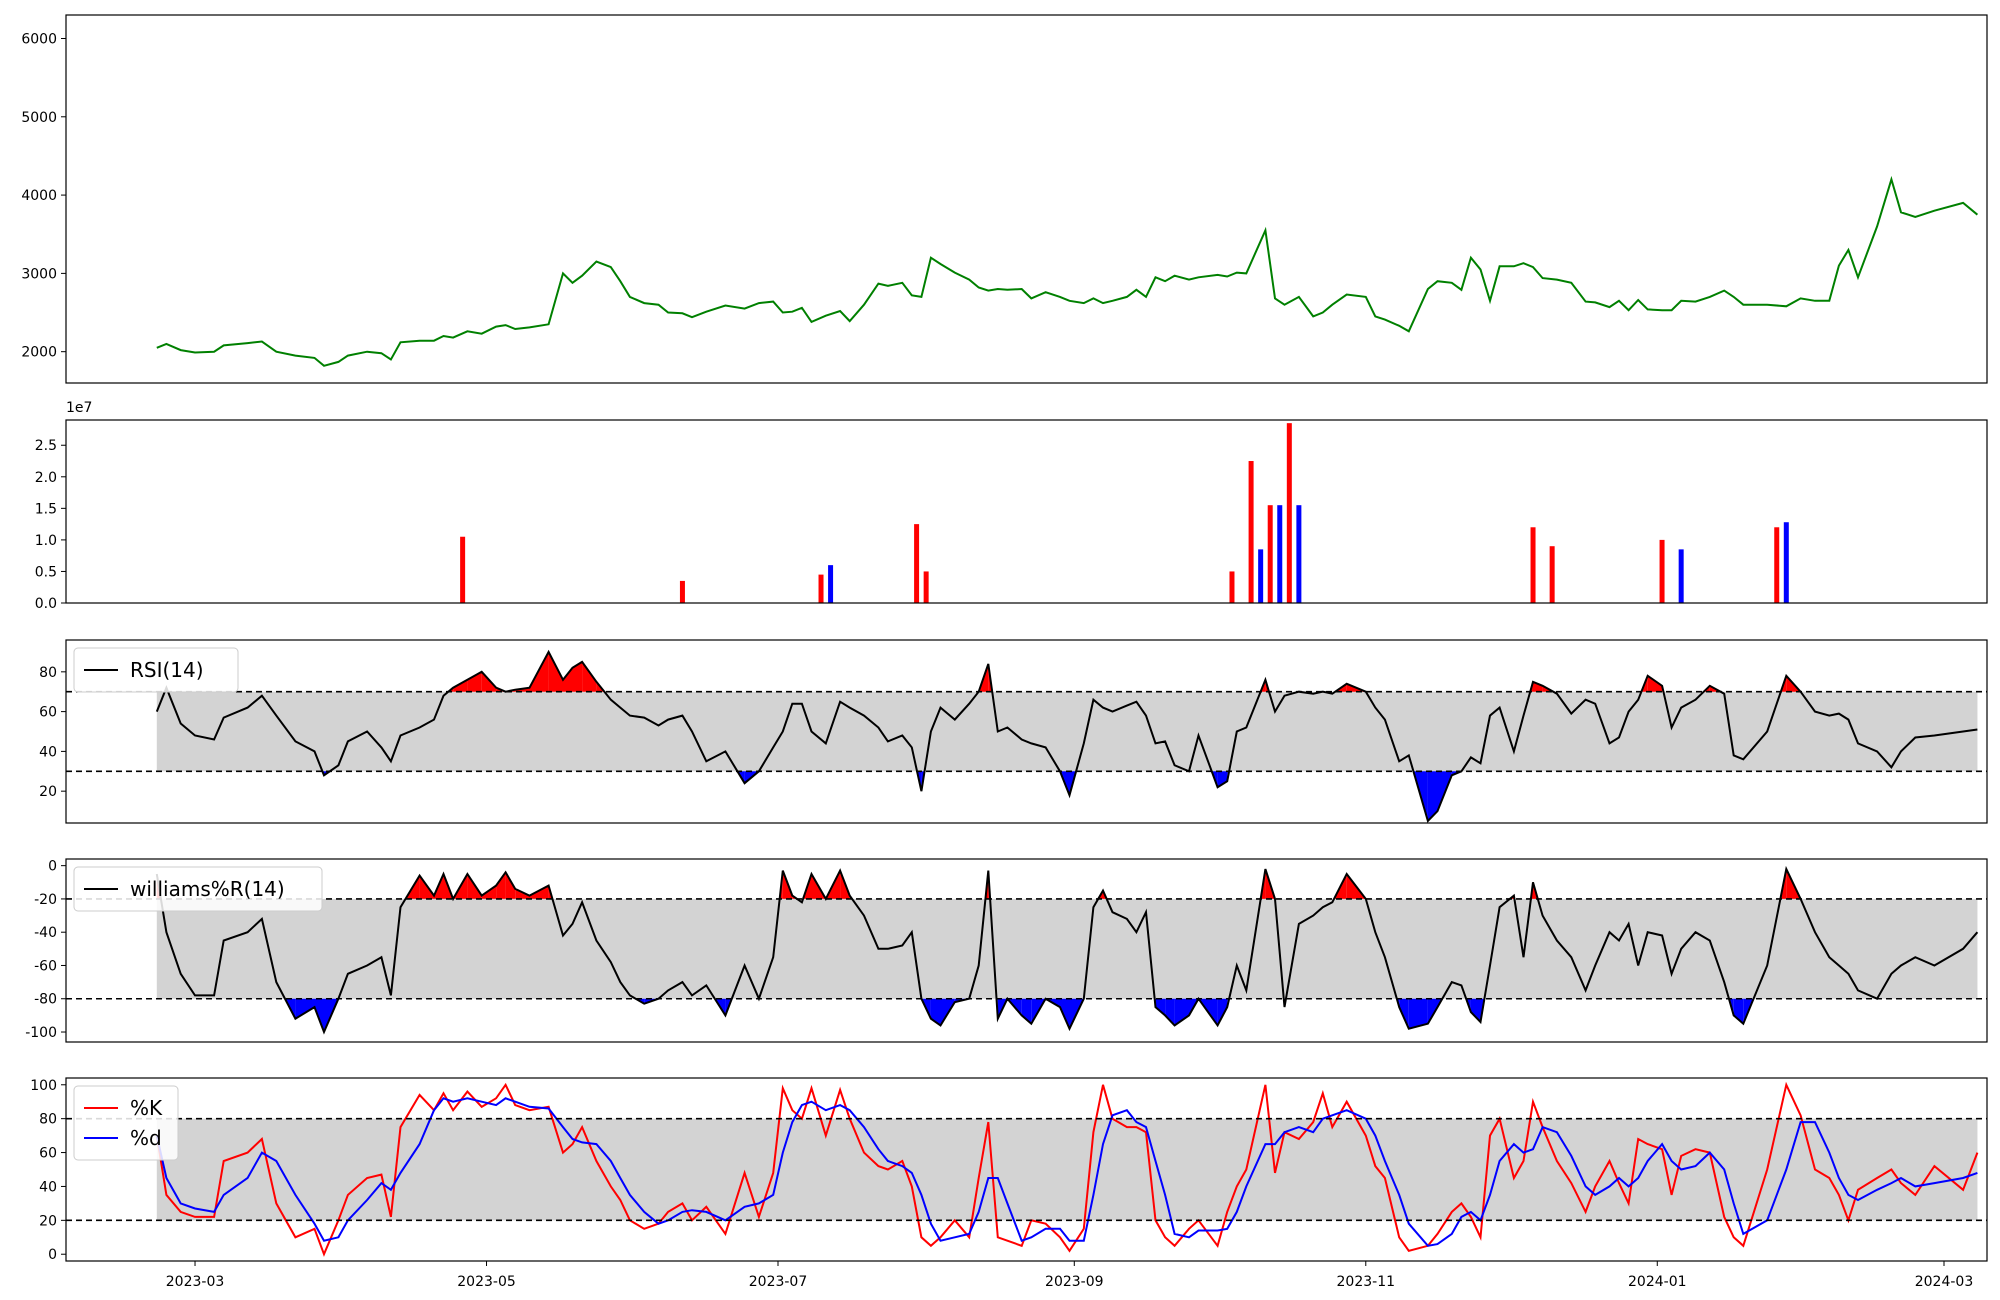 The image size is (2000, 1300). I want to click on legend-label: RSI(14), so click(167, 670).